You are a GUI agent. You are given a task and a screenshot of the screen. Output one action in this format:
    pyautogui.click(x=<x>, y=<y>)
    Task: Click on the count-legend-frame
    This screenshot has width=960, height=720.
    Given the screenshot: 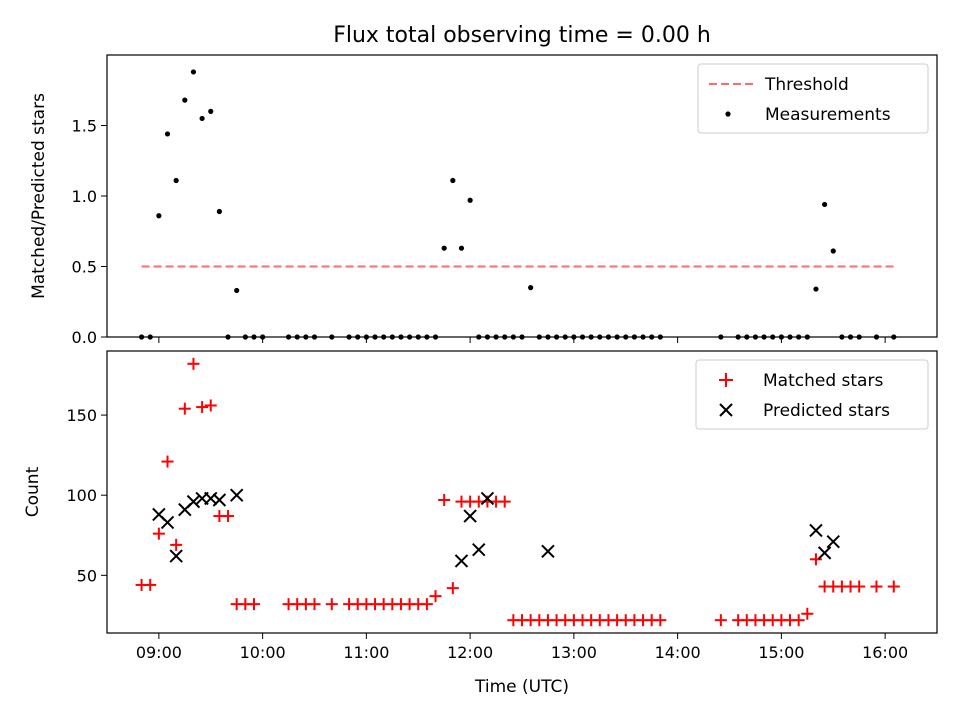 What is the action you would take?
    pyautogui.click(x=812, y=394)
    